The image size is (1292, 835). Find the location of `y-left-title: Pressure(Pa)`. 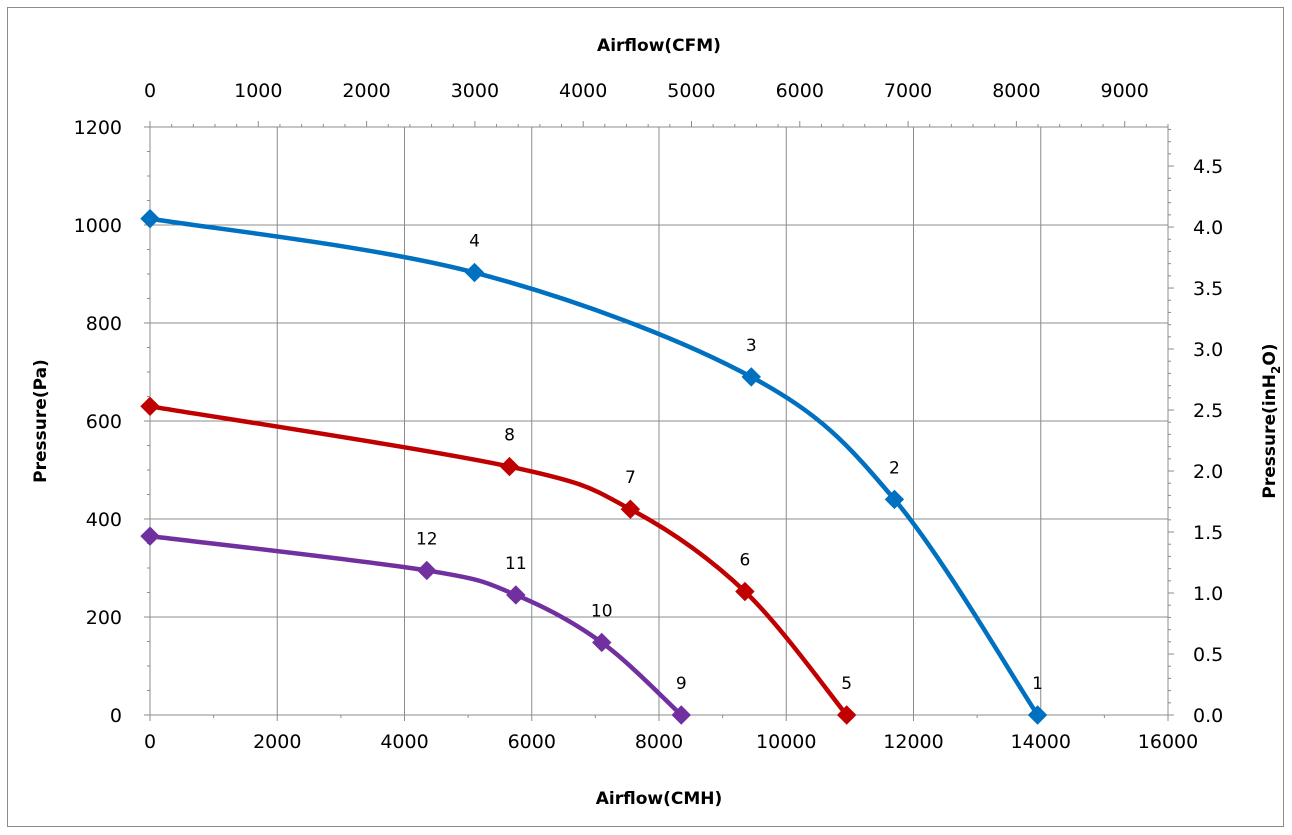

y-left-title: Pressure(Pa) is located at coordinates (41, 421).